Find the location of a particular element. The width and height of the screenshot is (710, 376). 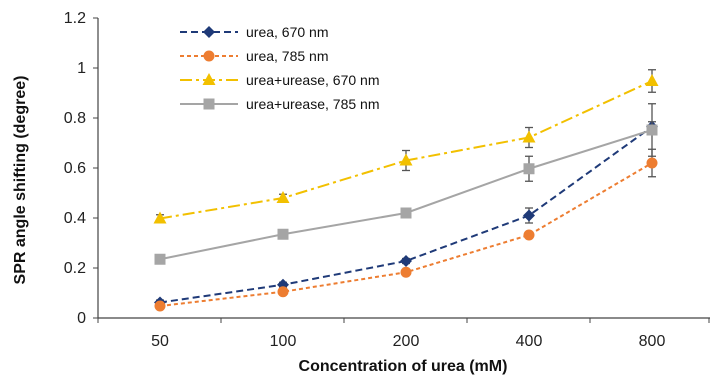

x-tick-label: 800 is located at coordinates (652, 341).